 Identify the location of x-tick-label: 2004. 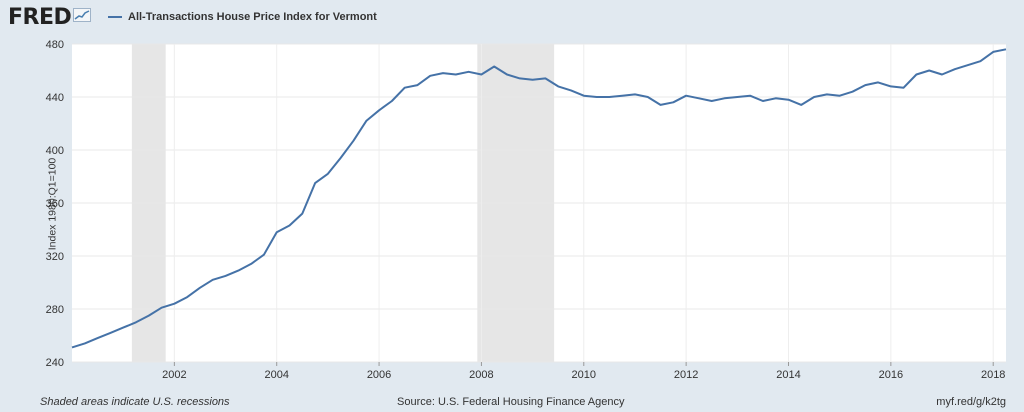
(276, 375).